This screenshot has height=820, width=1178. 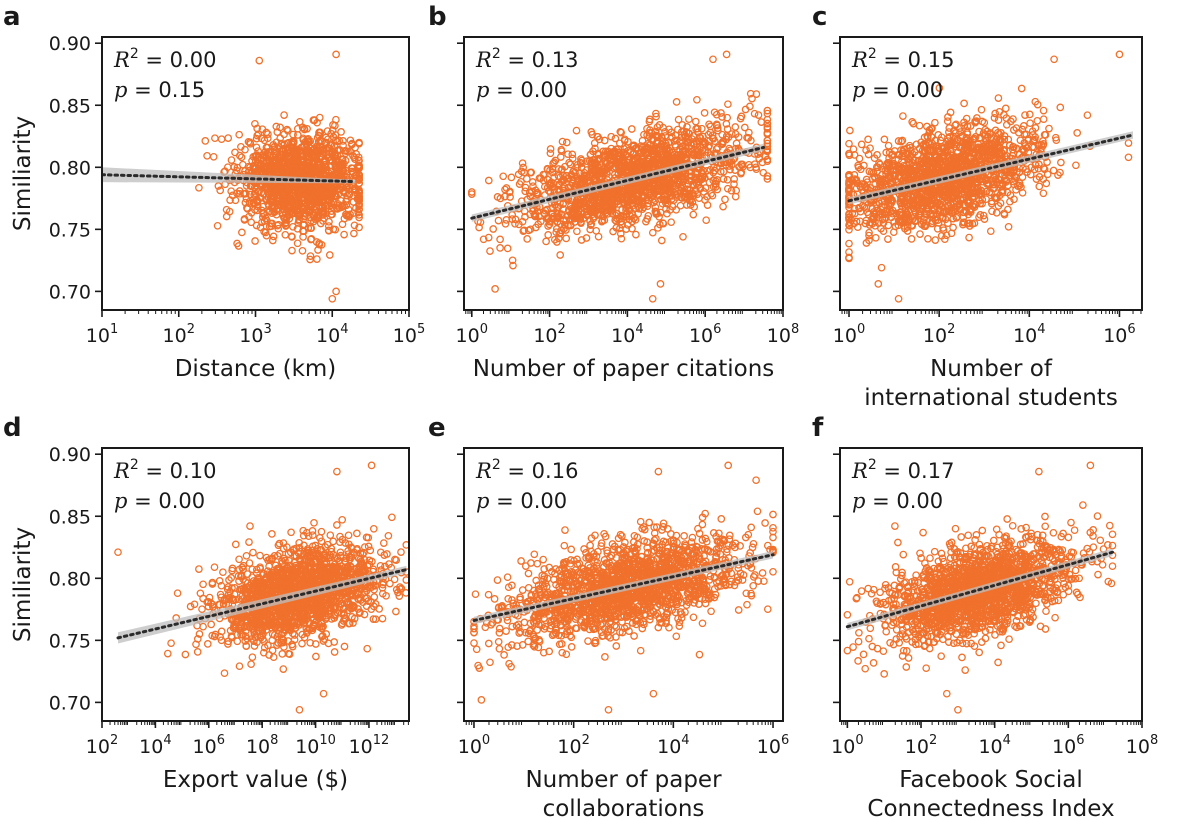 I want to click on trend-line, so click(x=618, y=182).